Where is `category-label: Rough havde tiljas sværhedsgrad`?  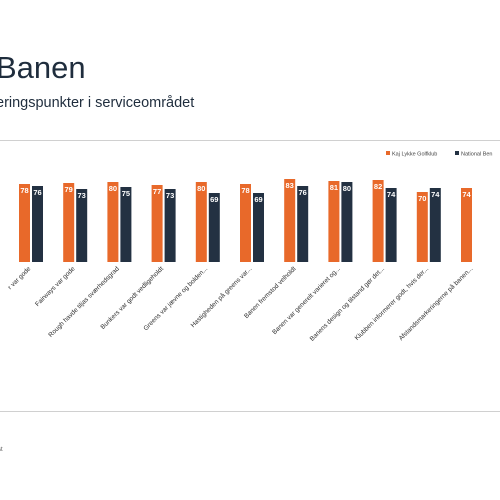 category-label: Rough havde tiljas sværhedsgrad is located at coordinates (84, 302).